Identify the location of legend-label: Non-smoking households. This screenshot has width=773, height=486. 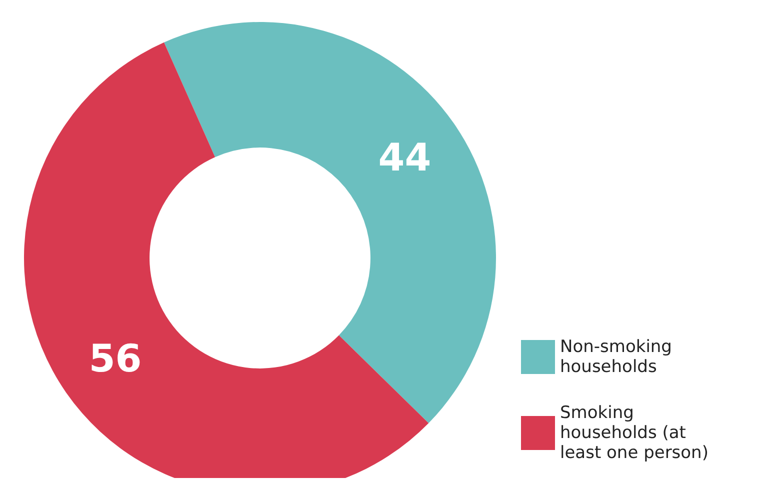
(619, 357).